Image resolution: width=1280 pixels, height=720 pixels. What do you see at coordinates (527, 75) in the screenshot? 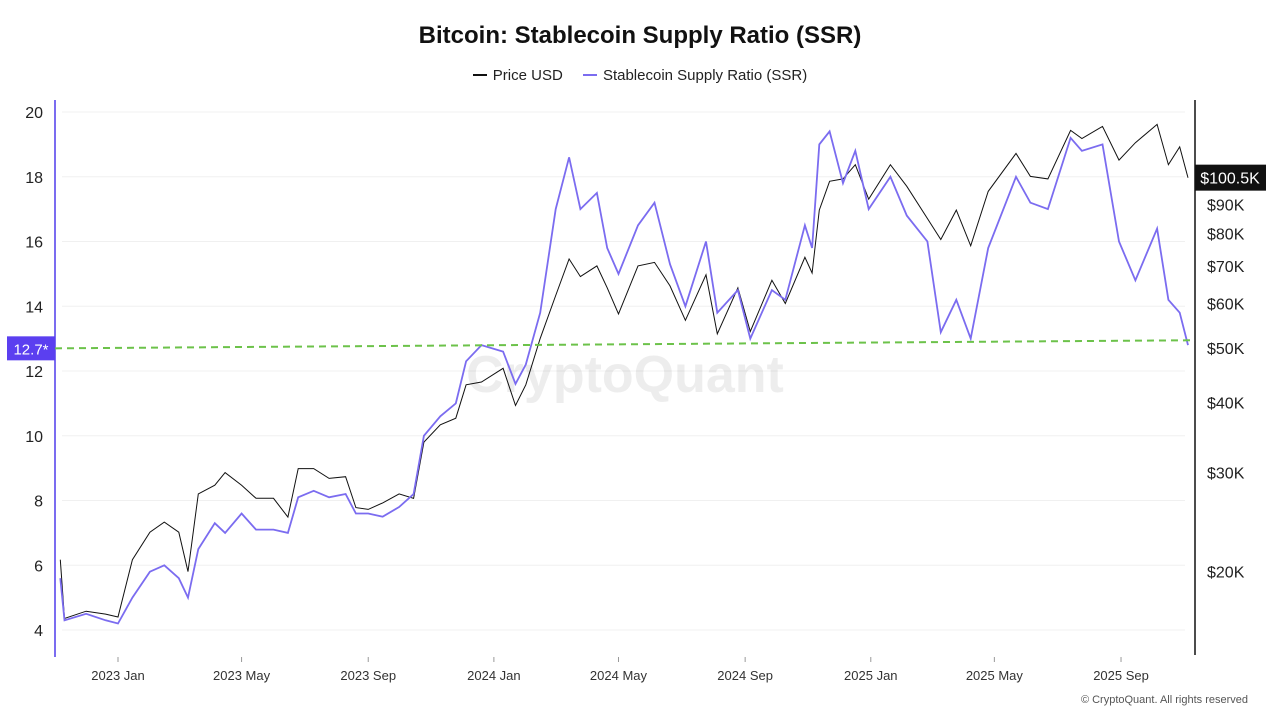
I see `legend-label-price: Price USD` at bounding box center [527, 75].